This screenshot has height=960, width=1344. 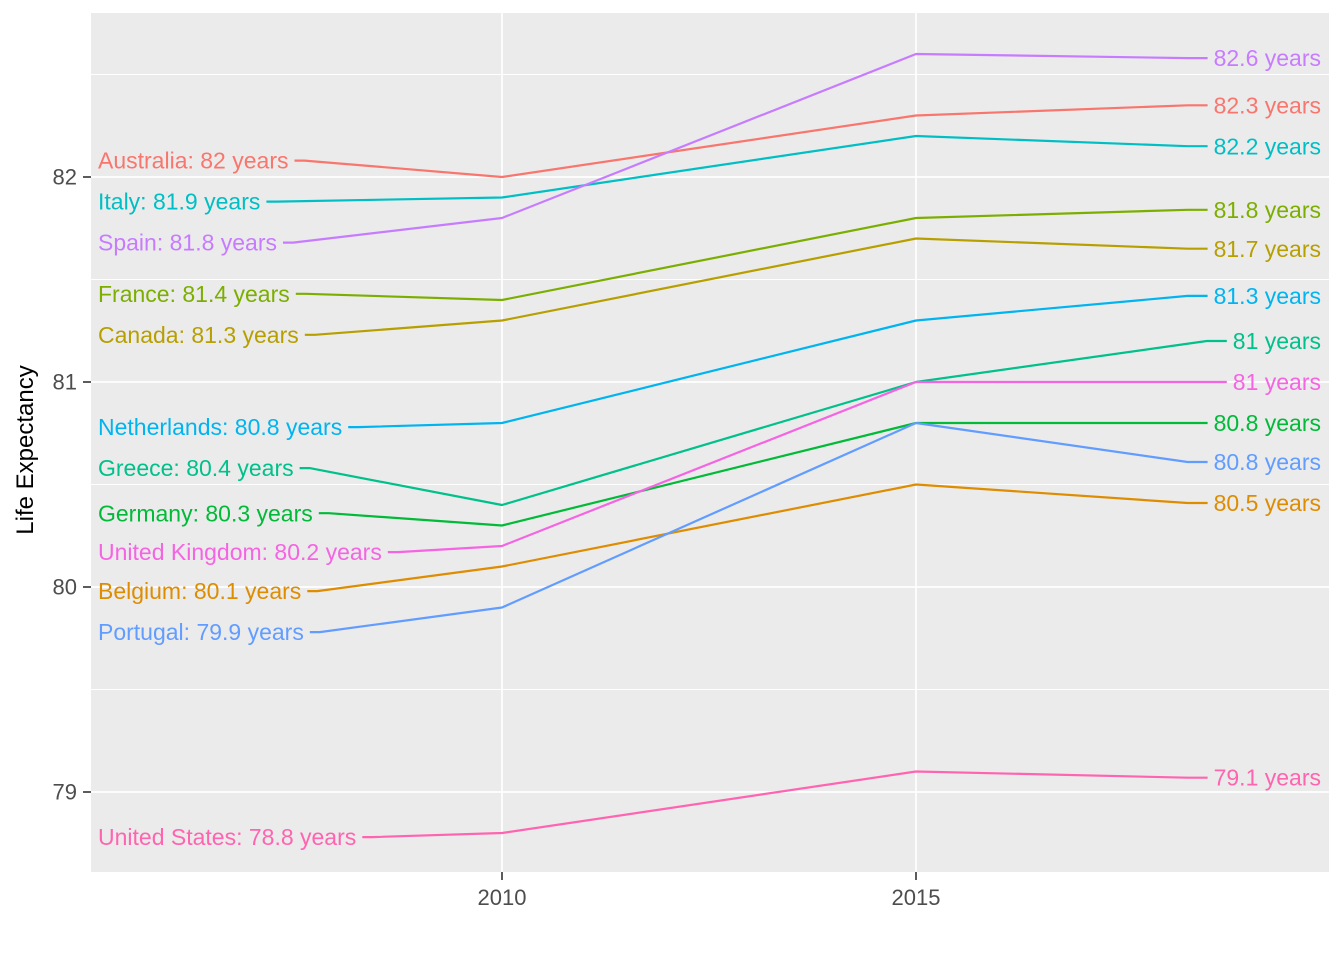 I want to click on series-line-netherlands, so click(x=778, y=361).